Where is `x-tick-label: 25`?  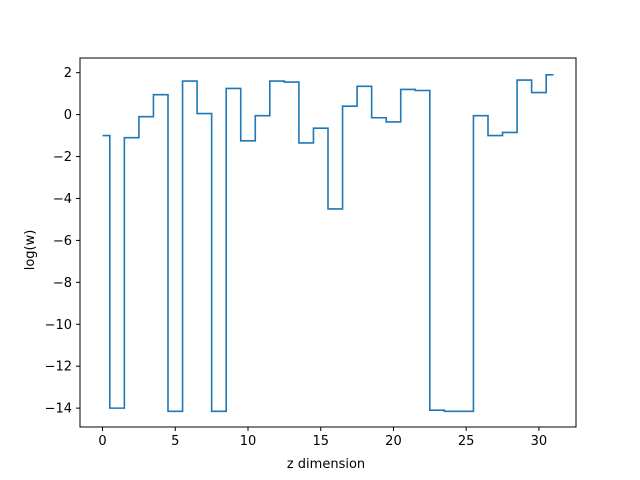
x-tick-label: 25 is located at coordinates (466, 441).